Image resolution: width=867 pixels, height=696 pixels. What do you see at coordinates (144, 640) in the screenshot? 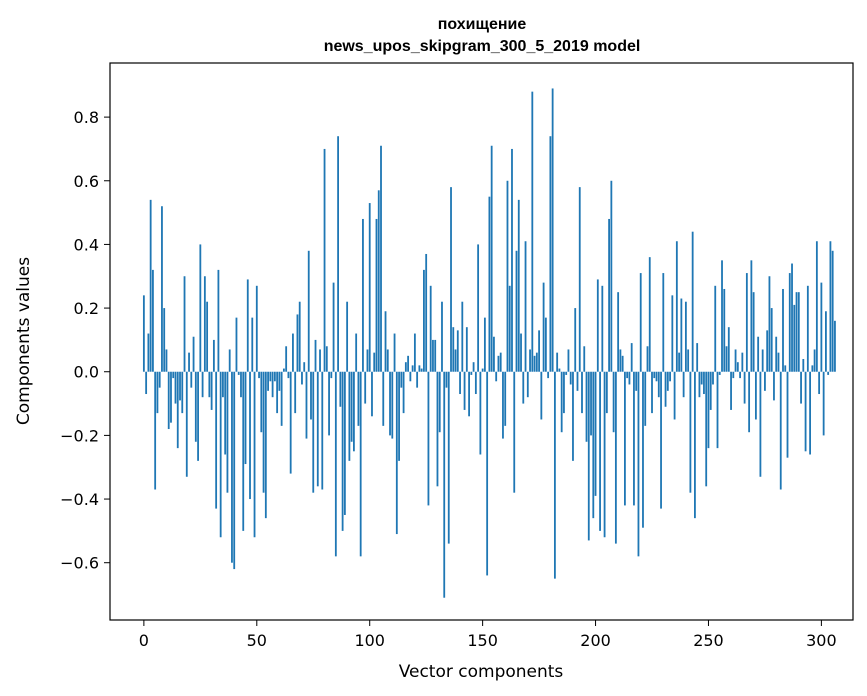
I see `x-tick-label-0: 0` at bounding box center [144, 640].